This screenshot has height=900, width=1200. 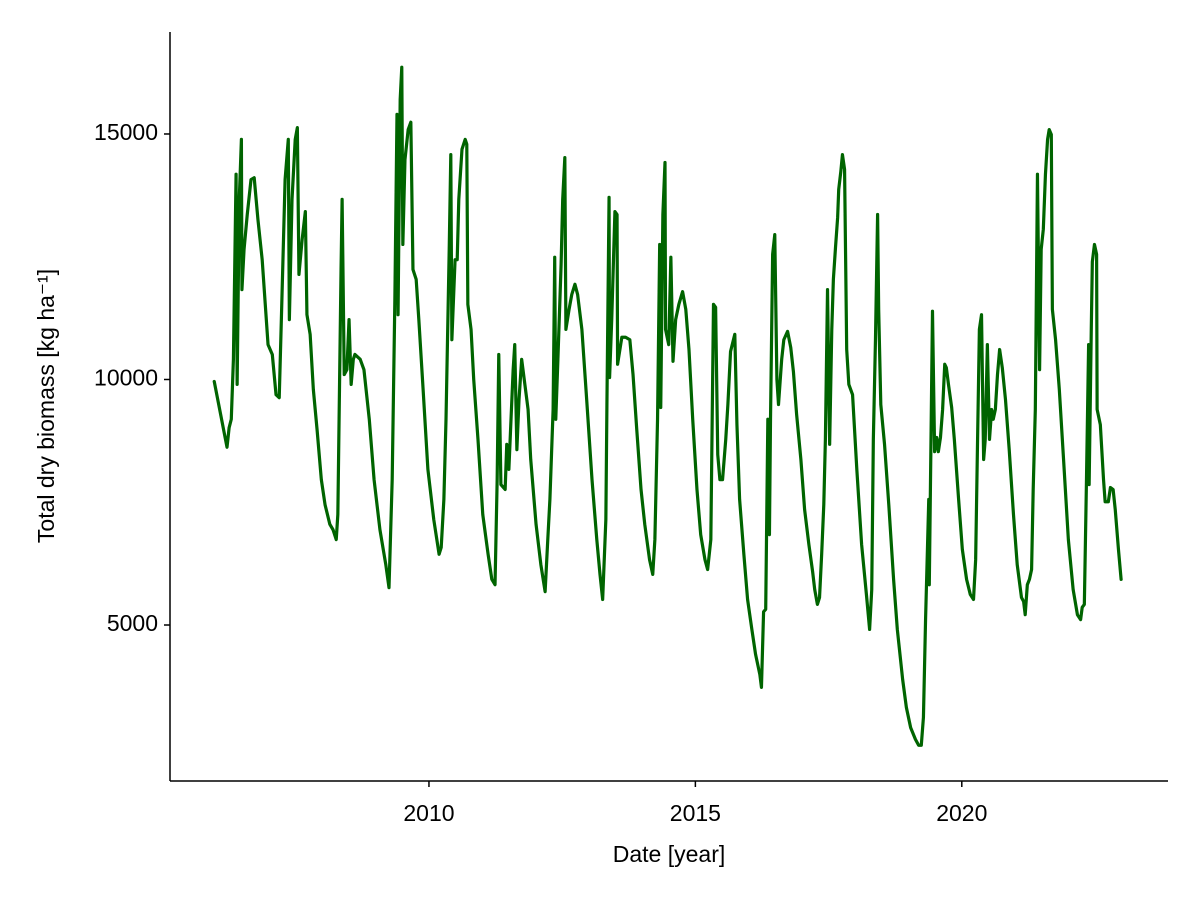 What do you see at coordinates (132, 623) in the screenshot?
I see `y-tick-label: 5000` at bounding box center [132, 623].